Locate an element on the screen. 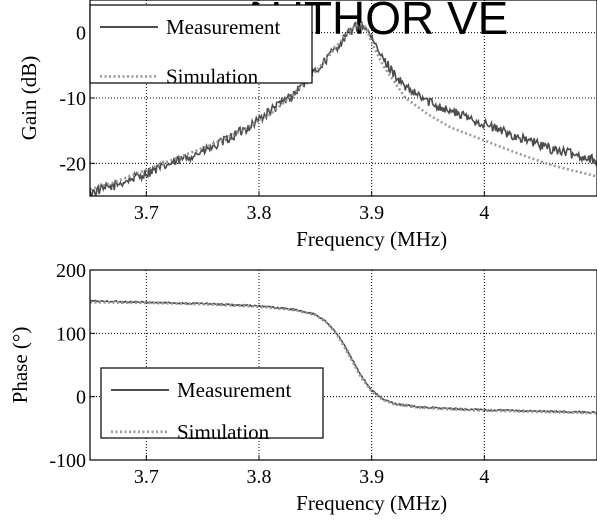 The width and height of the screenshot is (597, 527). y-tick-label: -20 is located at coordinates (72, 164).